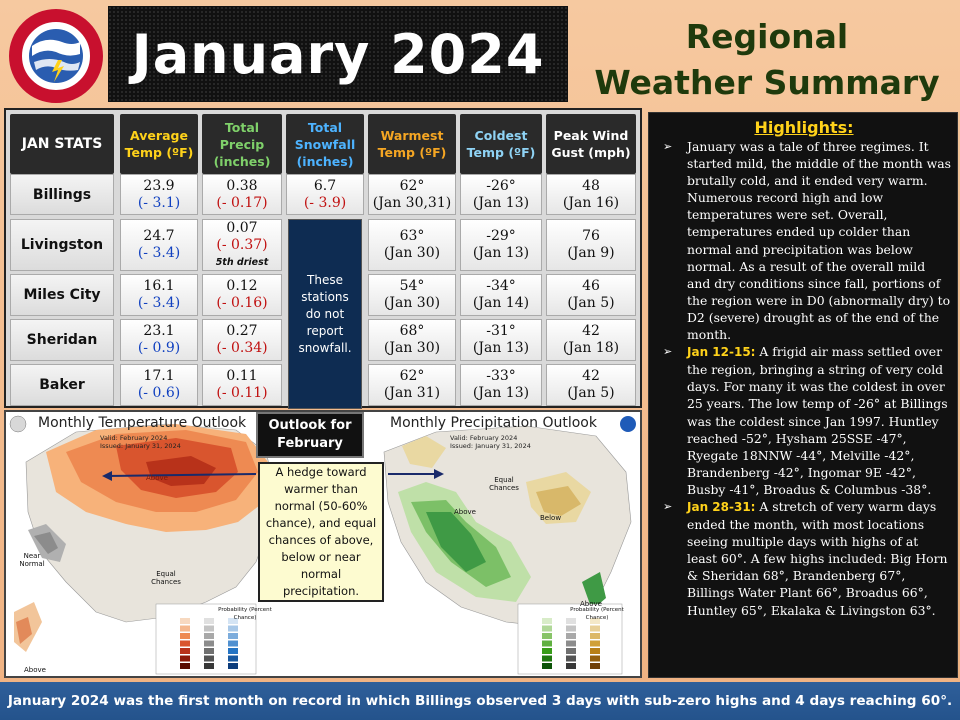 This screenshot has height=720, width=960. I want to click on temp-label-equal: Equal Chances, so click(166, 578).